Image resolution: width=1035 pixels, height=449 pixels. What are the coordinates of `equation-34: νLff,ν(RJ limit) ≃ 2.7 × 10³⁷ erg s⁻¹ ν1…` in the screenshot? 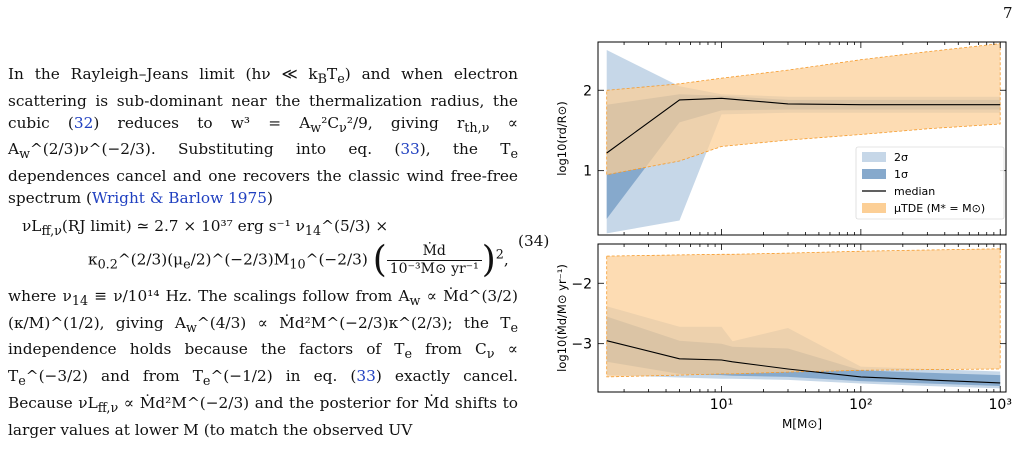 It's located at (286, 248).